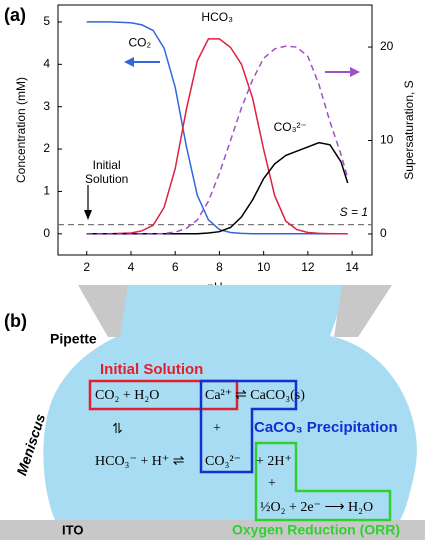 The width and height of the screenshot is (425, 540). I want to click on equation: Ca²⁺, so click(218, 395).